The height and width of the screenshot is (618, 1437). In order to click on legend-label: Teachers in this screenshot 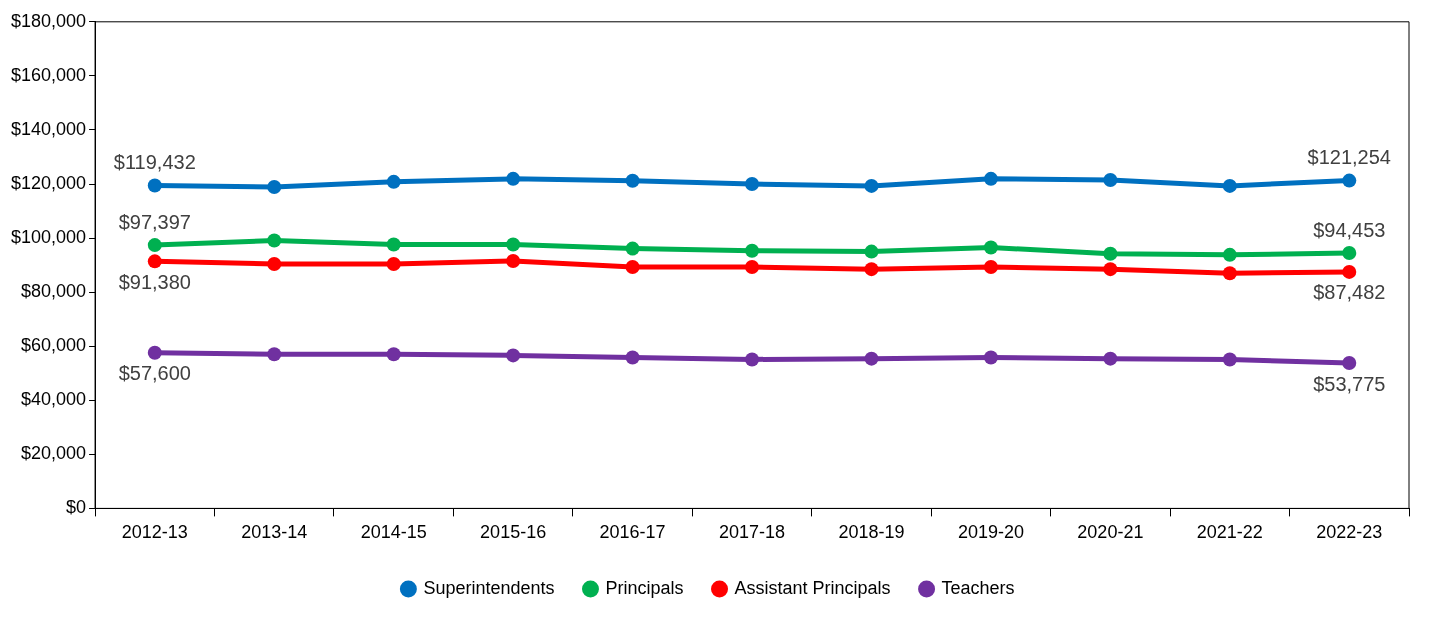, I will do `click(978, 587)`.